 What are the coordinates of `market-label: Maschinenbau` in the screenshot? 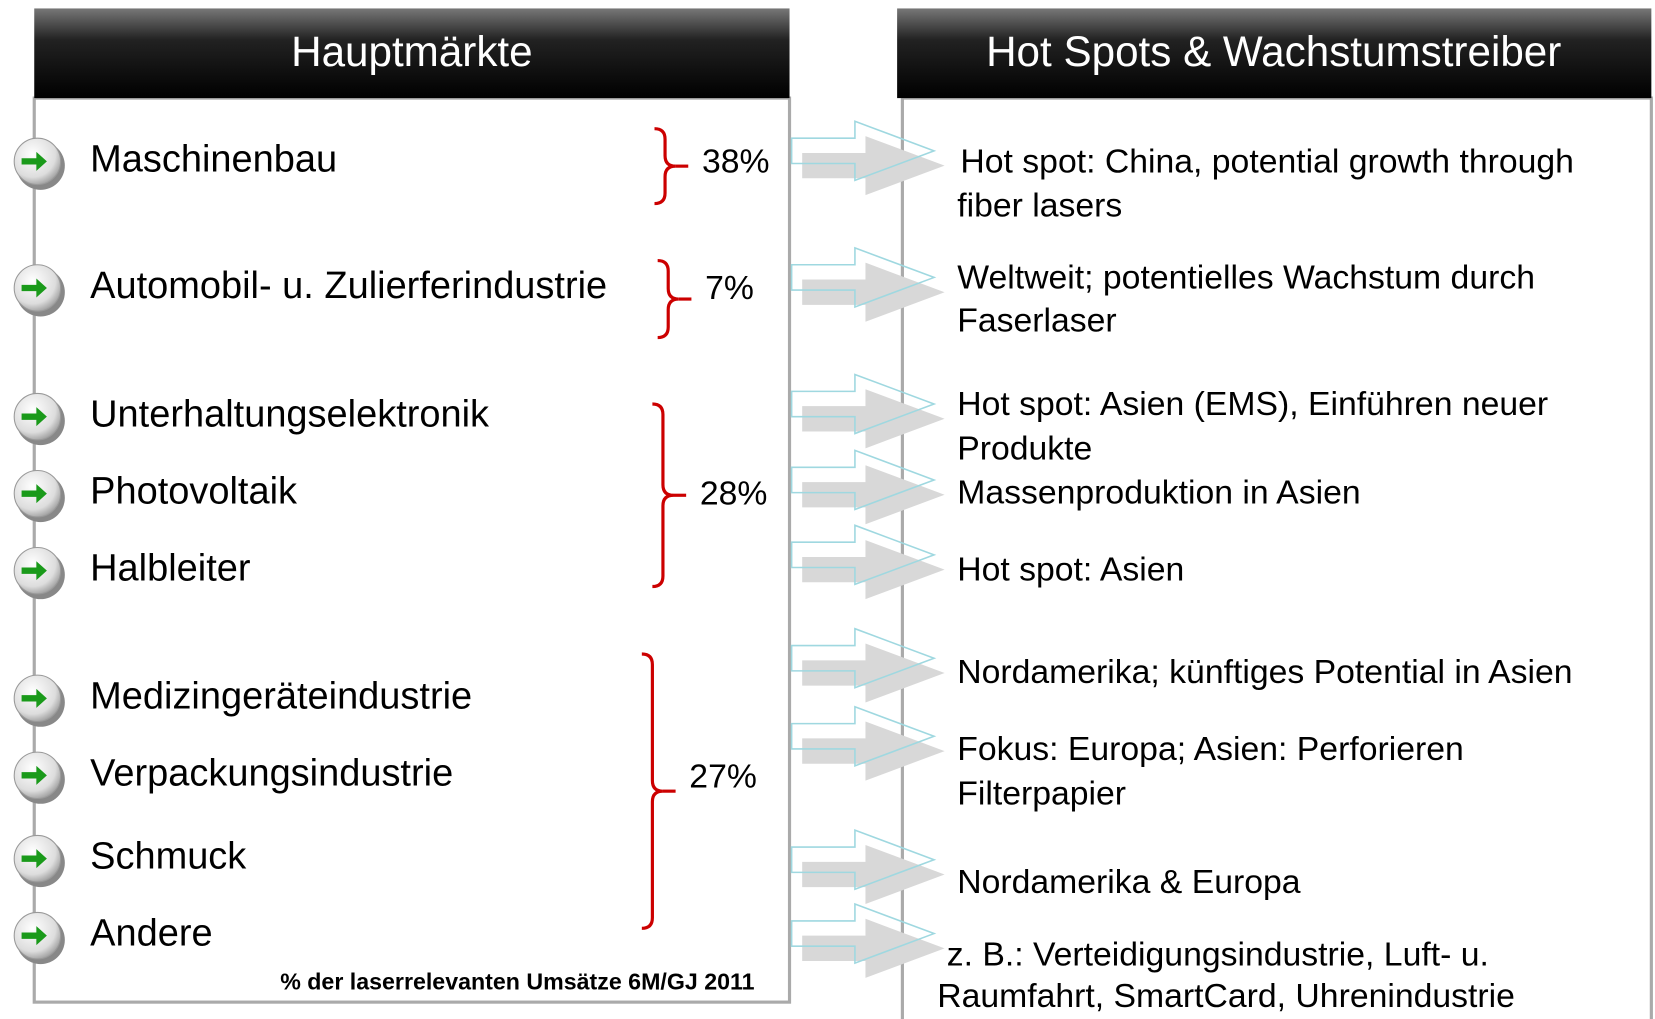 It's located at (213, 159).